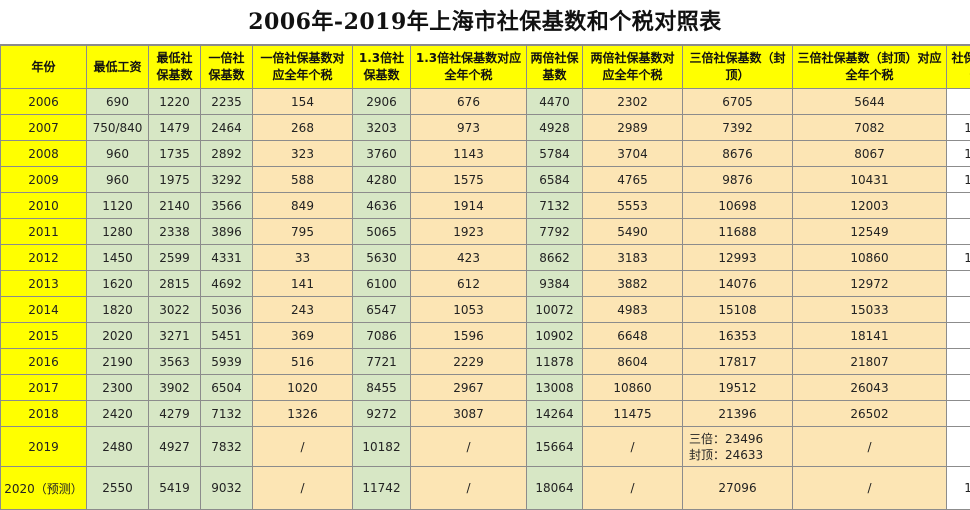 This screenshot has height=510, width=970. Describe the element at coordinates (303, 154) in the screenshot. I see `cell-tax-1x: 323` at that location.